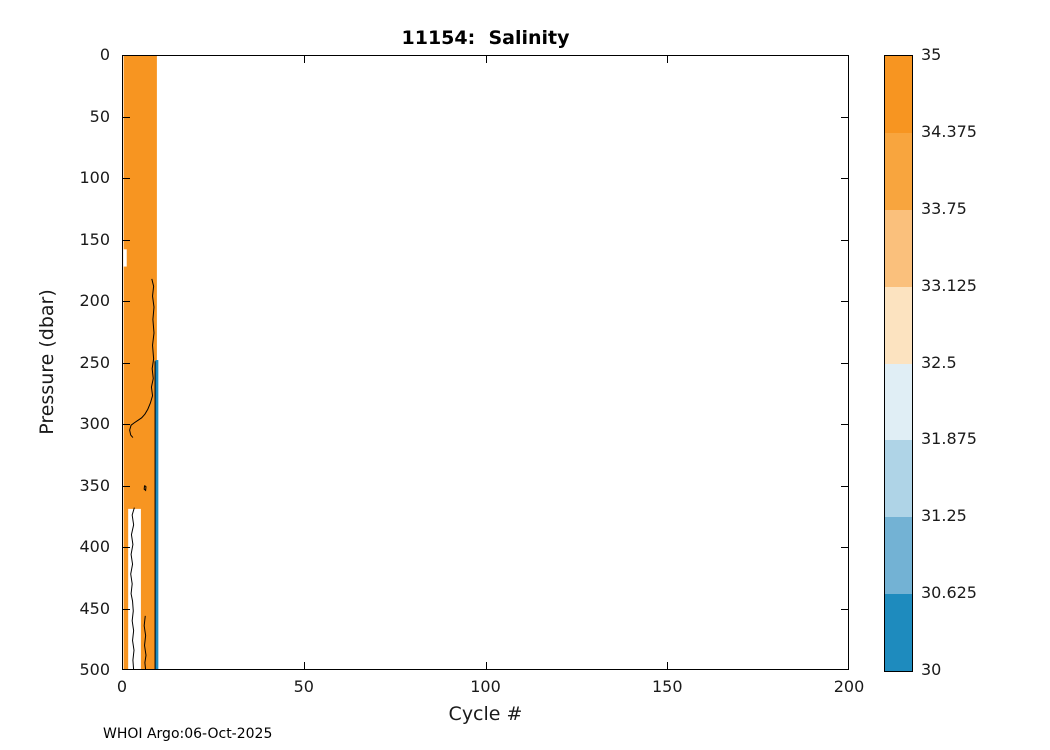 The width and height of the screenshot is (1050, 750). Describe the element at coordinates (485, 38) in the screenshot. I see `chart-title: 11154: Salinity` at that location.